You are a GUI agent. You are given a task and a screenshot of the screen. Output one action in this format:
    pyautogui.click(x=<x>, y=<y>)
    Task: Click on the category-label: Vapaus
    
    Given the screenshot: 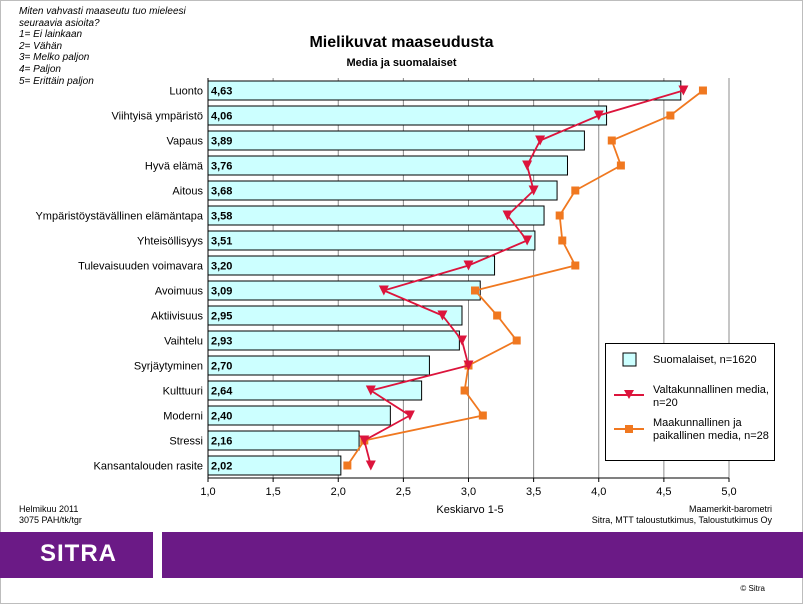 What is the action you would take?
    pyautogui.click(x=185, y=142)
    